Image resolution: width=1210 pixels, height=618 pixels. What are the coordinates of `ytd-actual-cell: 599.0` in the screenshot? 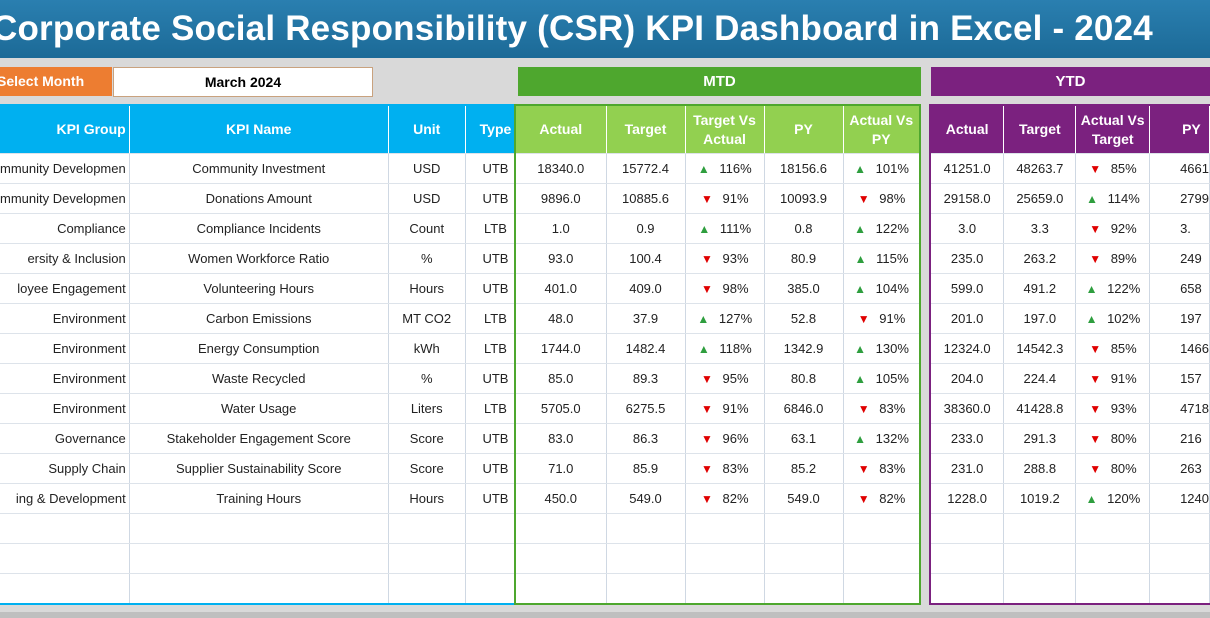 It's located at (967, 288).